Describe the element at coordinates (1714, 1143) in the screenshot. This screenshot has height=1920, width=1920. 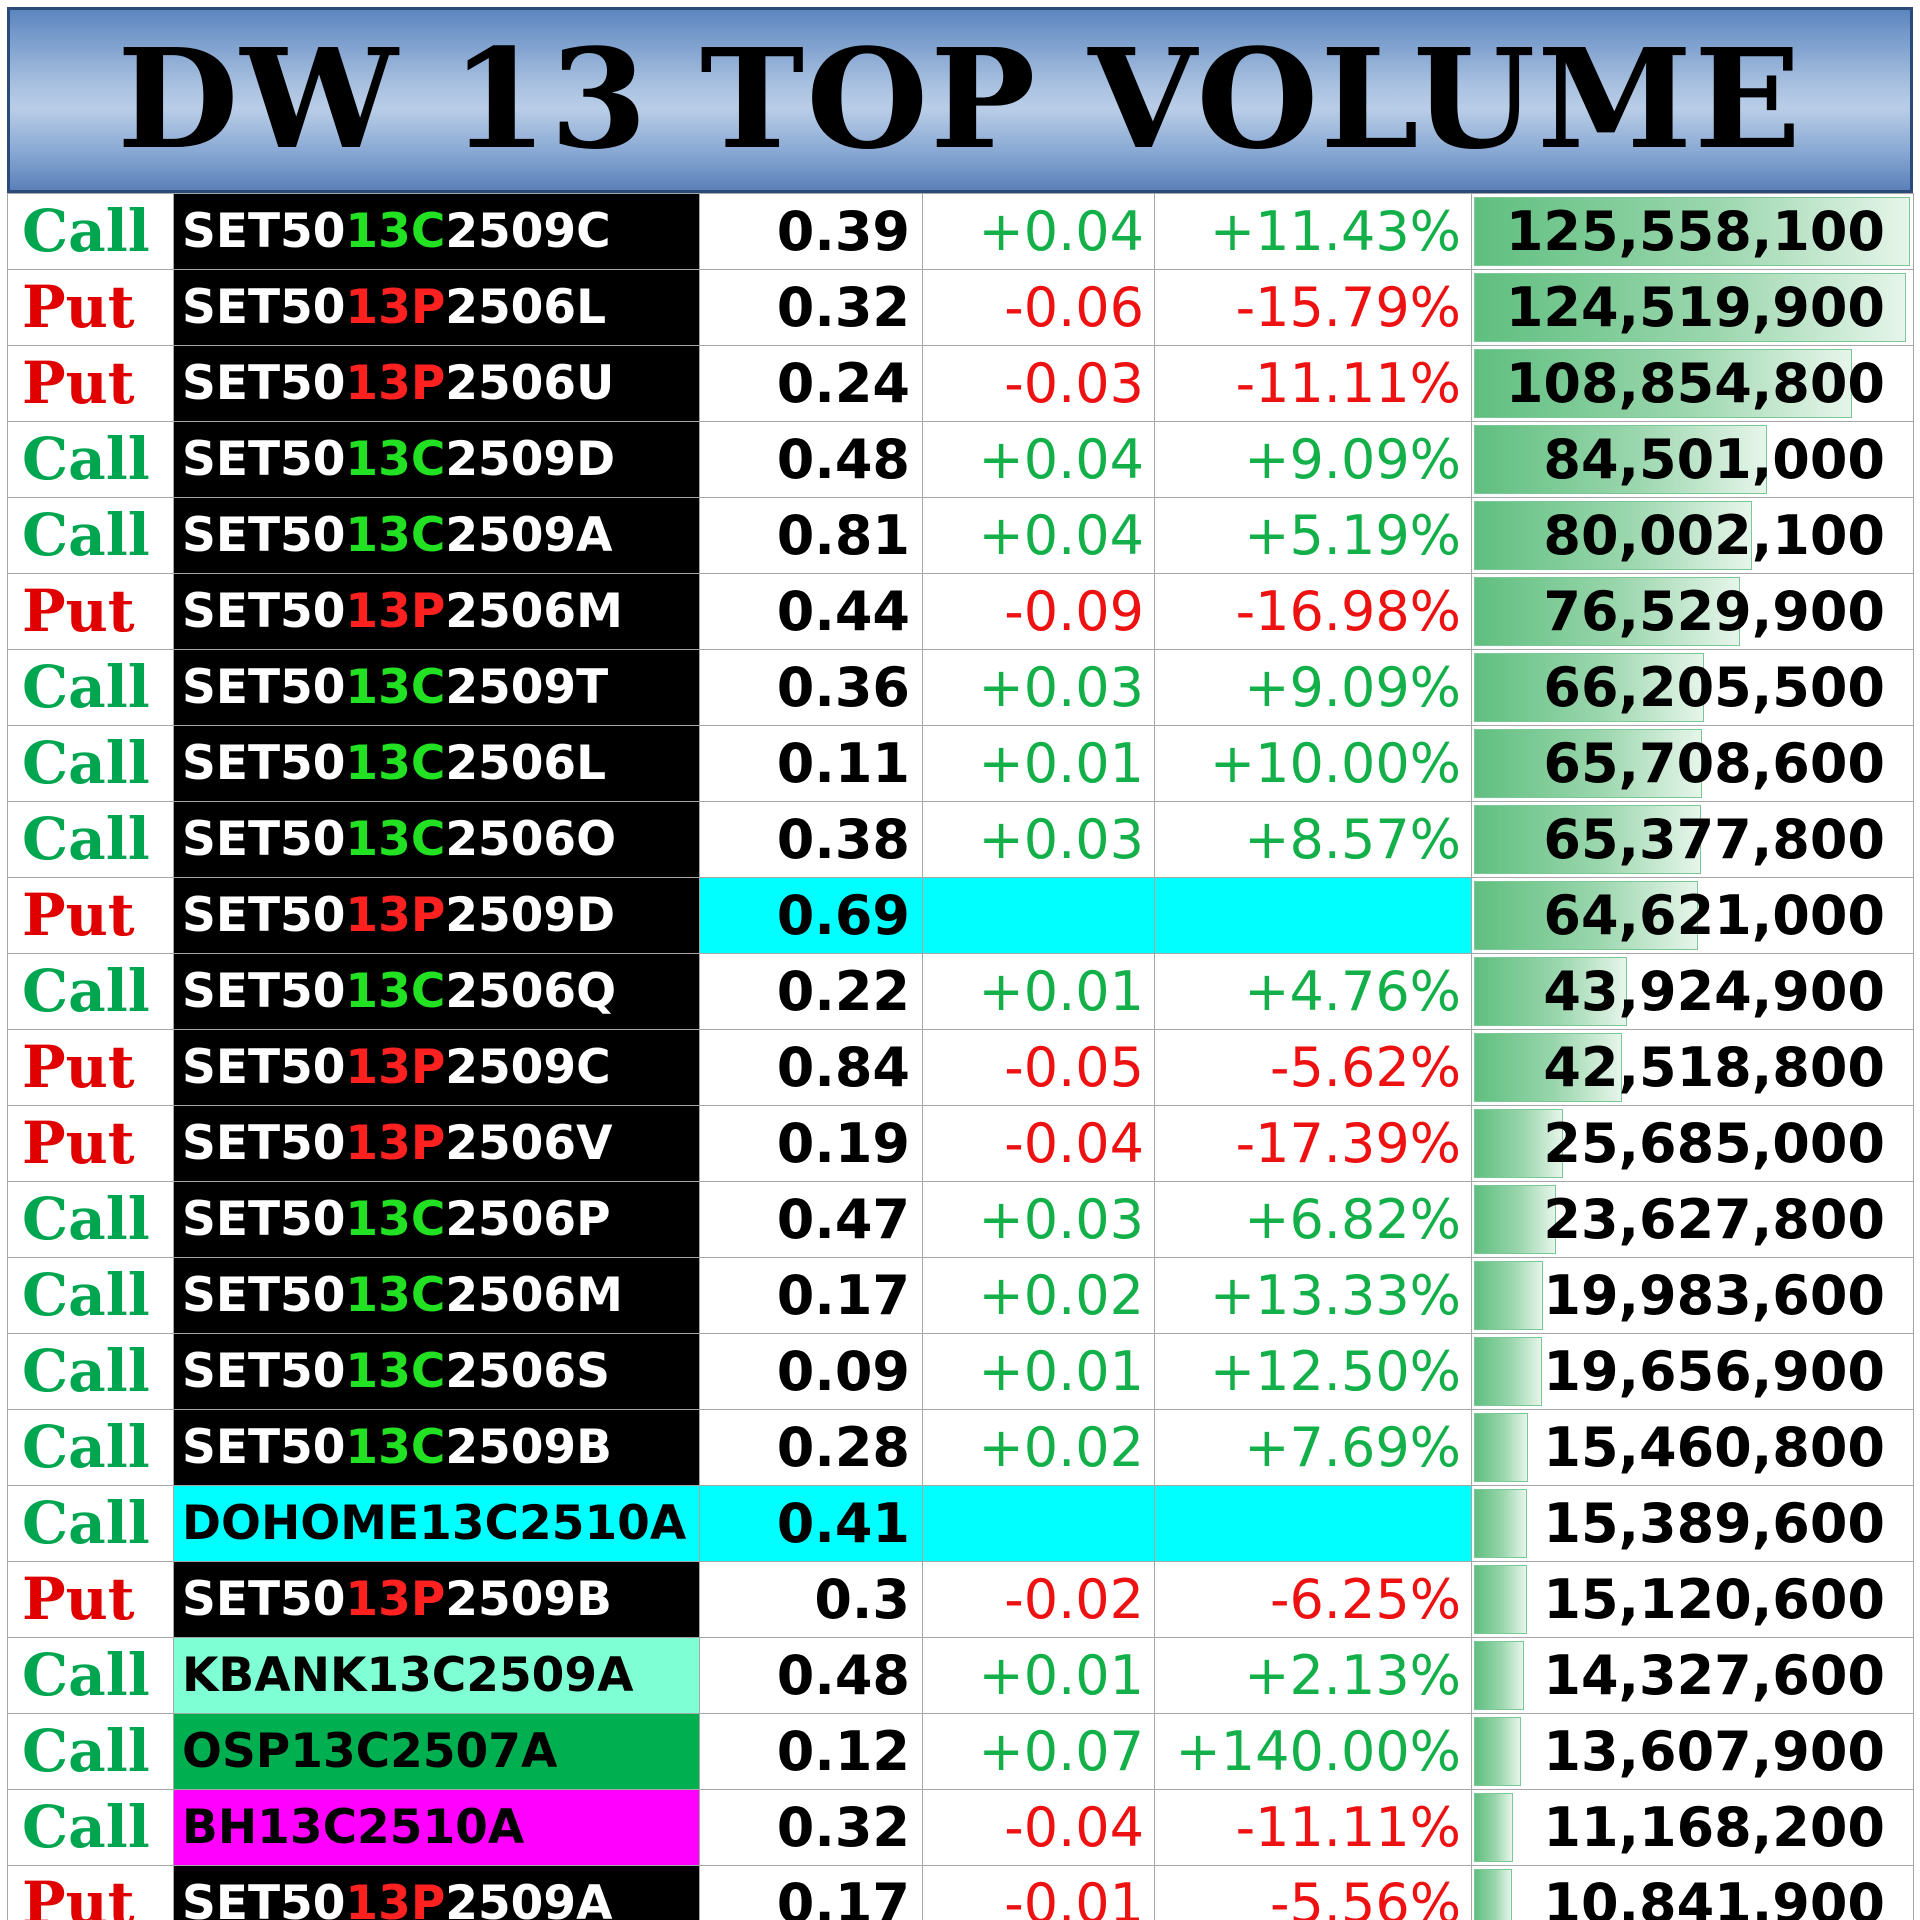
I see `volume-value: 25,685,000` at that location.